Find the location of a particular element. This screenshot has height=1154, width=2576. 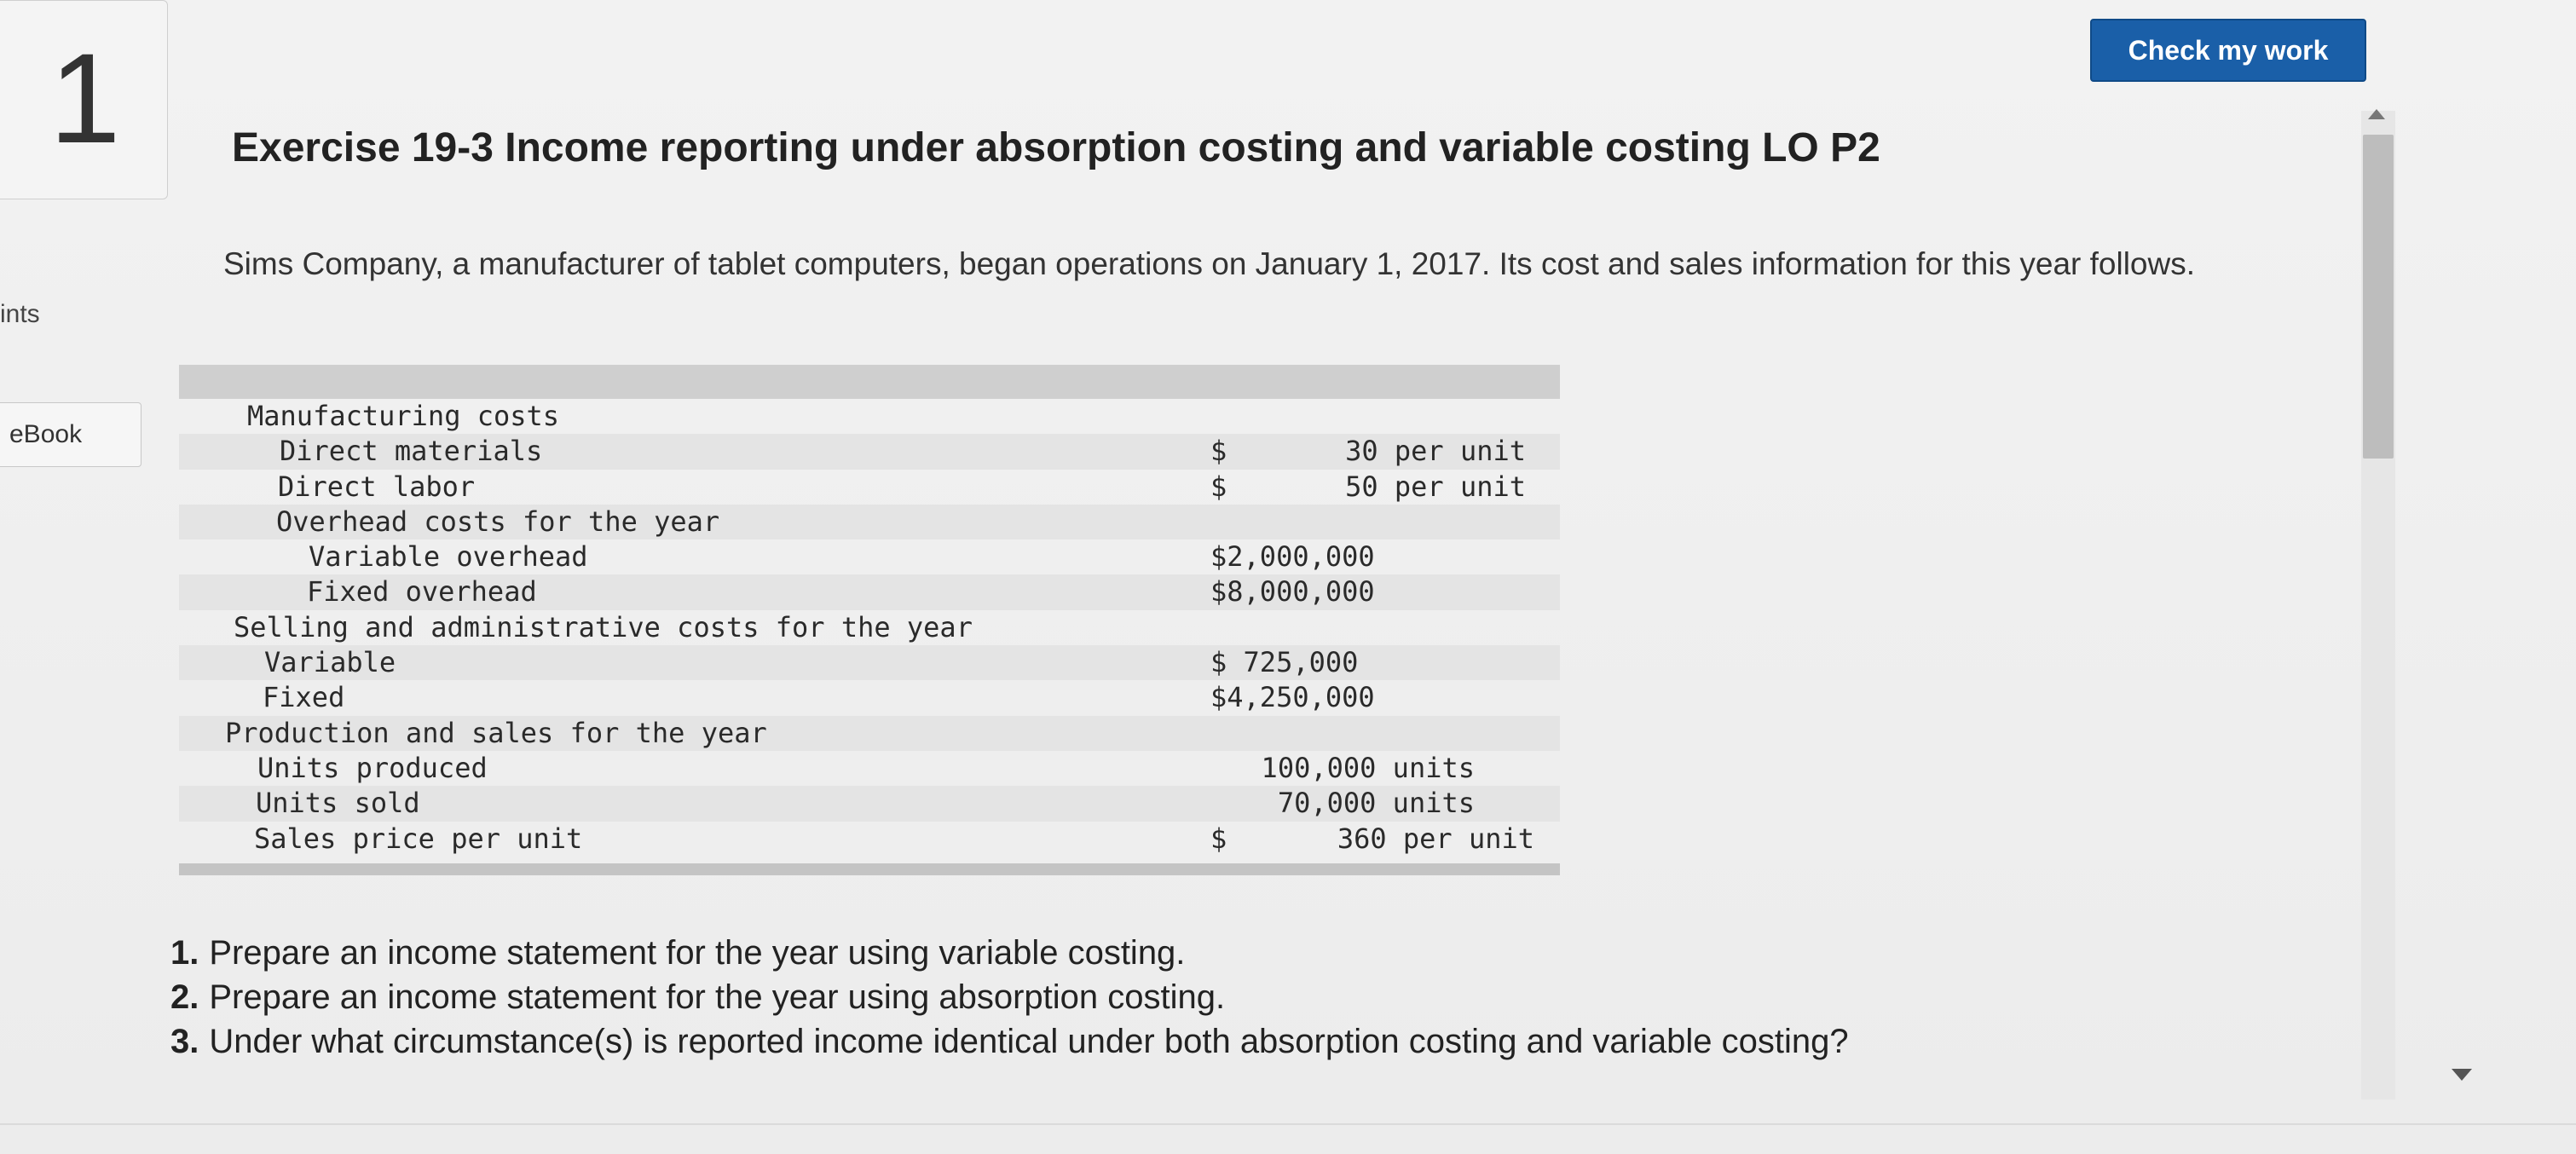

table-row: Variable $ 725,000 is located at coordinates (869, 663).